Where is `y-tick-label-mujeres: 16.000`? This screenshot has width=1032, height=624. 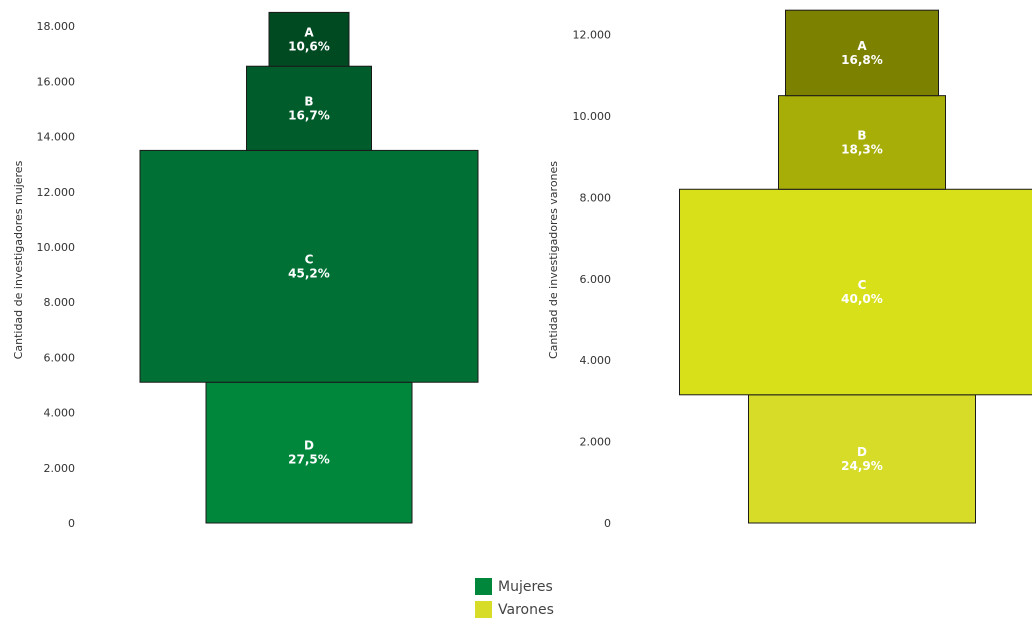
y-tick-label-mujeres: 16.000 is located at coordinates (56, 81).